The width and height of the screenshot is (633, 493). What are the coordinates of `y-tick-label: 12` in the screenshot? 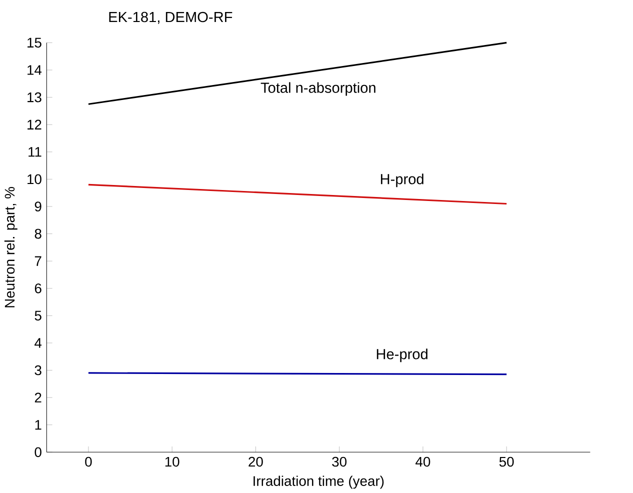 It's located at (35, 125).